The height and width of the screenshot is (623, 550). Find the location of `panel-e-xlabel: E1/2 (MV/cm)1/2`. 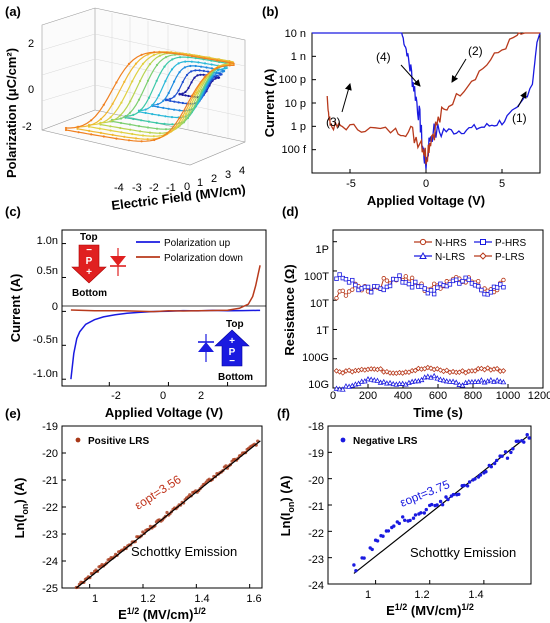

panel-e-xlabel: E1/2 (MV/cm)1/2 is located at coordinates (162, 614).